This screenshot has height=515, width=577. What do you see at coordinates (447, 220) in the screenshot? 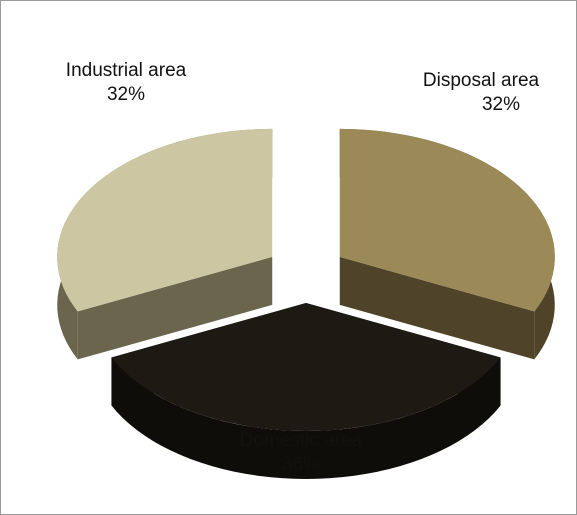
I see `slice-disposal-area` at bounding box center [447, 220].